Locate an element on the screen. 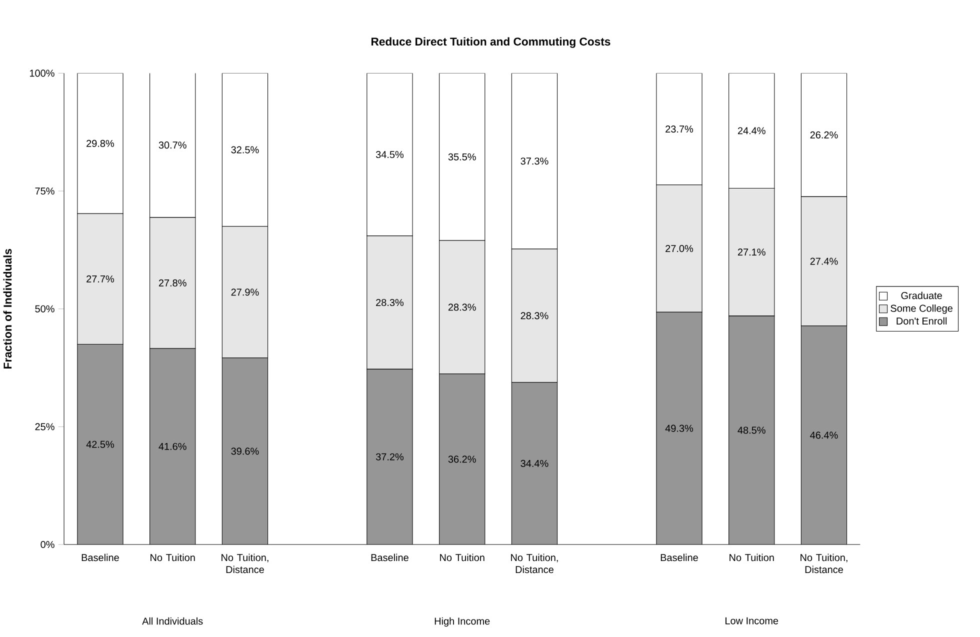  data-label: 23.7% is located at coordinates (680, 129).